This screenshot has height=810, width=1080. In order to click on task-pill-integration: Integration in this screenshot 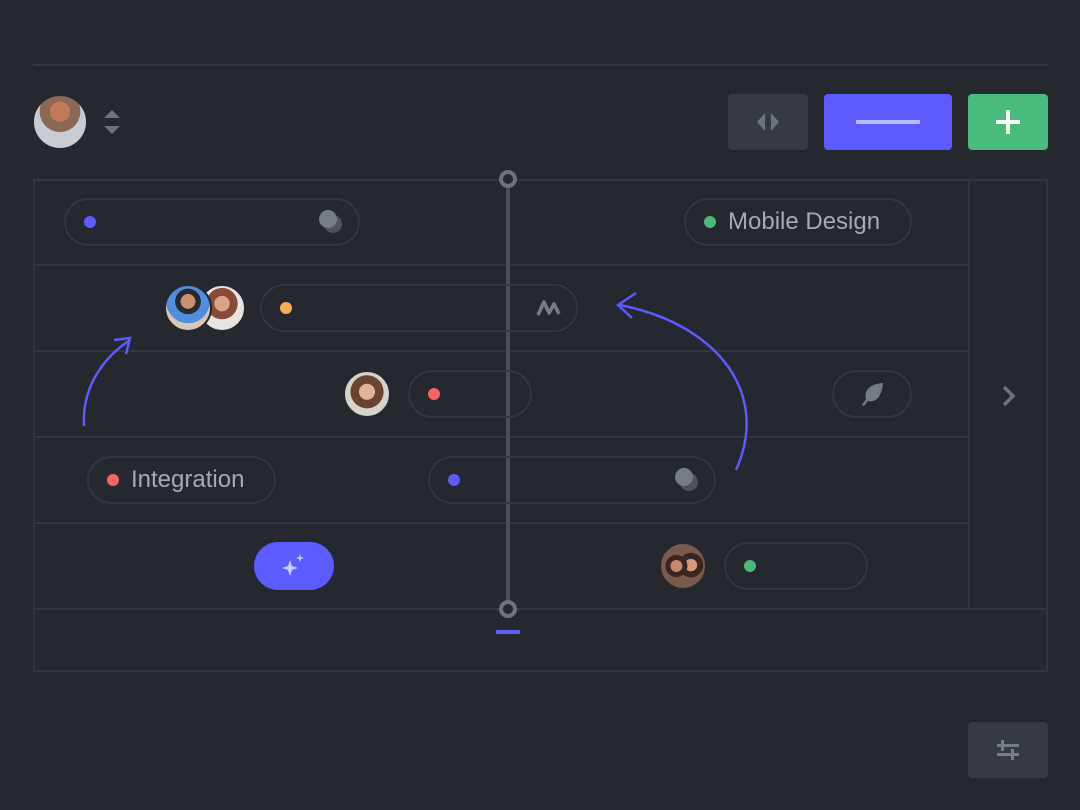, I will do `click(181, 480)`.